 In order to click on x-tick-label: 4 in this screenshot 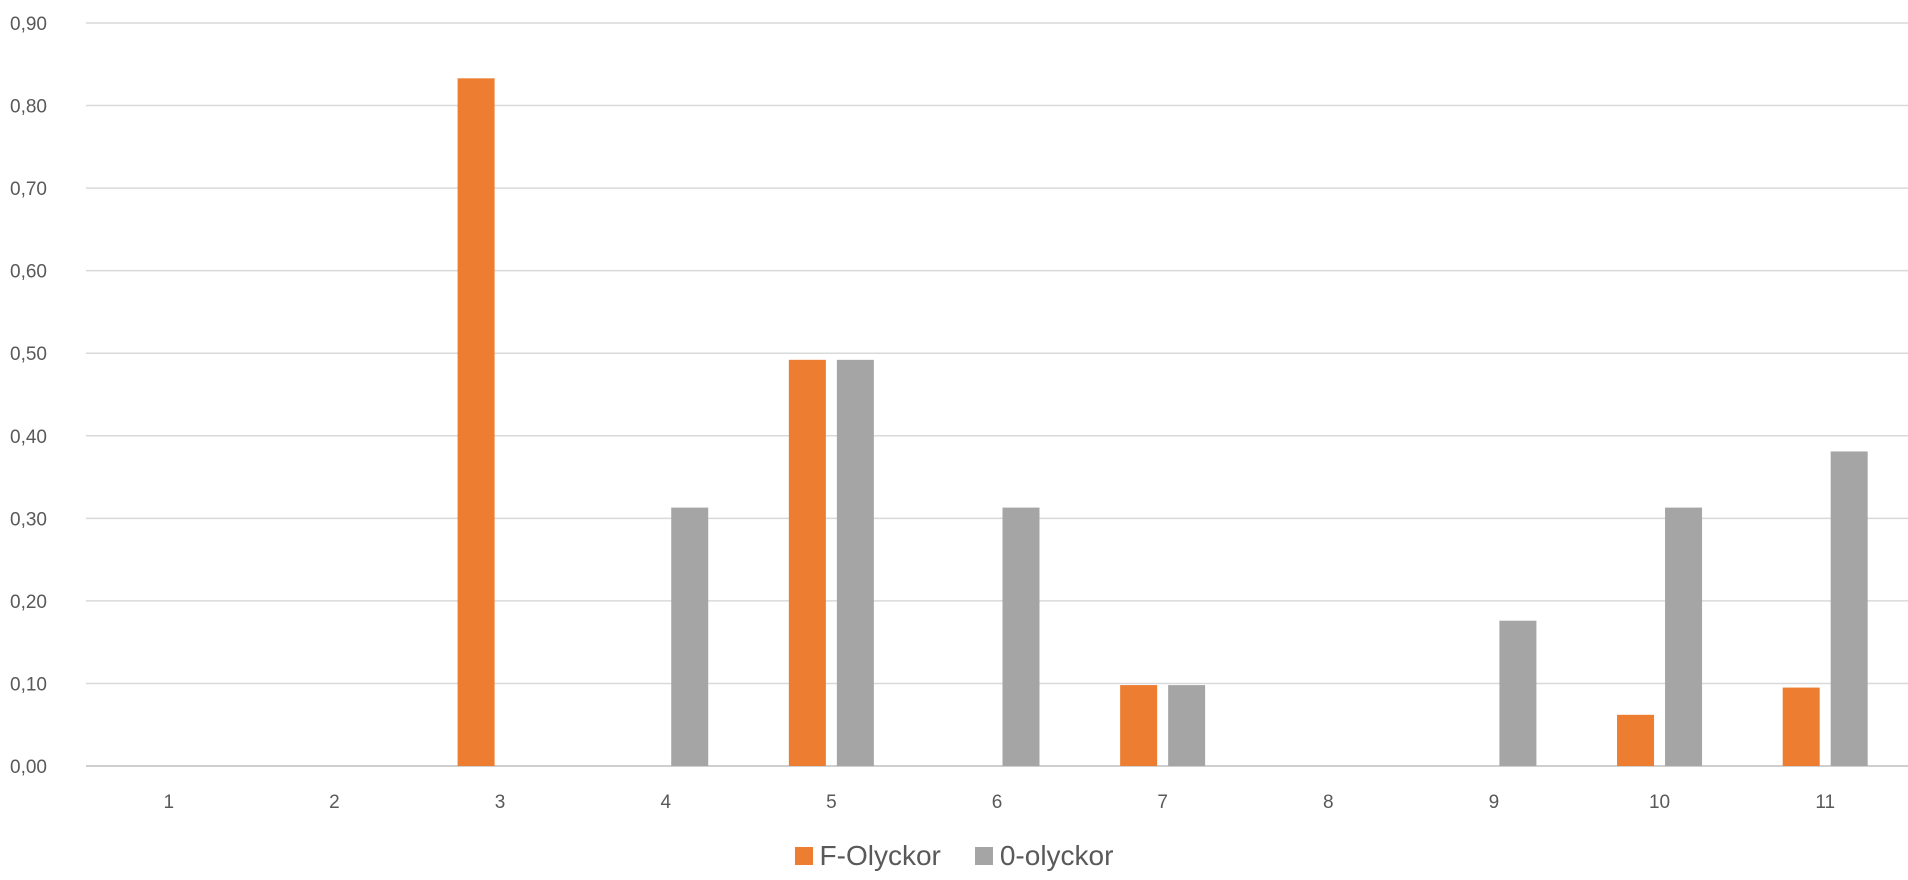, I will do `click(665, 802)`.